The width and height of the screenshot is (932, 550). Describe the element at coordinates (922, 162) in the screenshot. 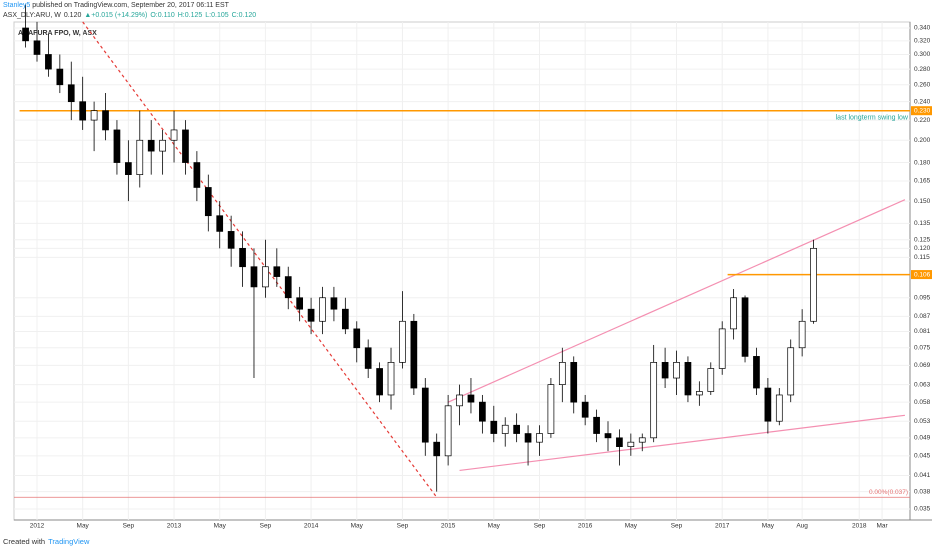

I see `y-tick-label: 0.180` at that location.